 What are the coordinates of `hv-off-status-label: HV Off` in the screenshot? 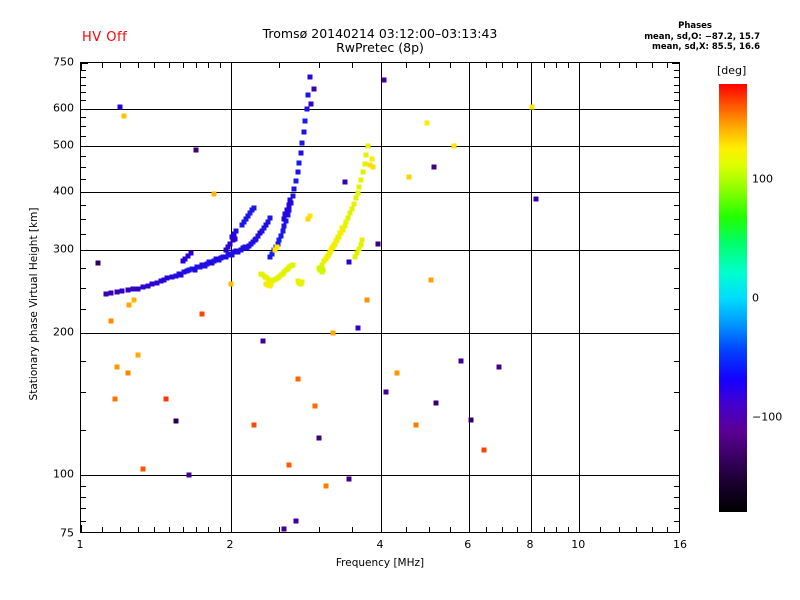 It's located at (105, 37).